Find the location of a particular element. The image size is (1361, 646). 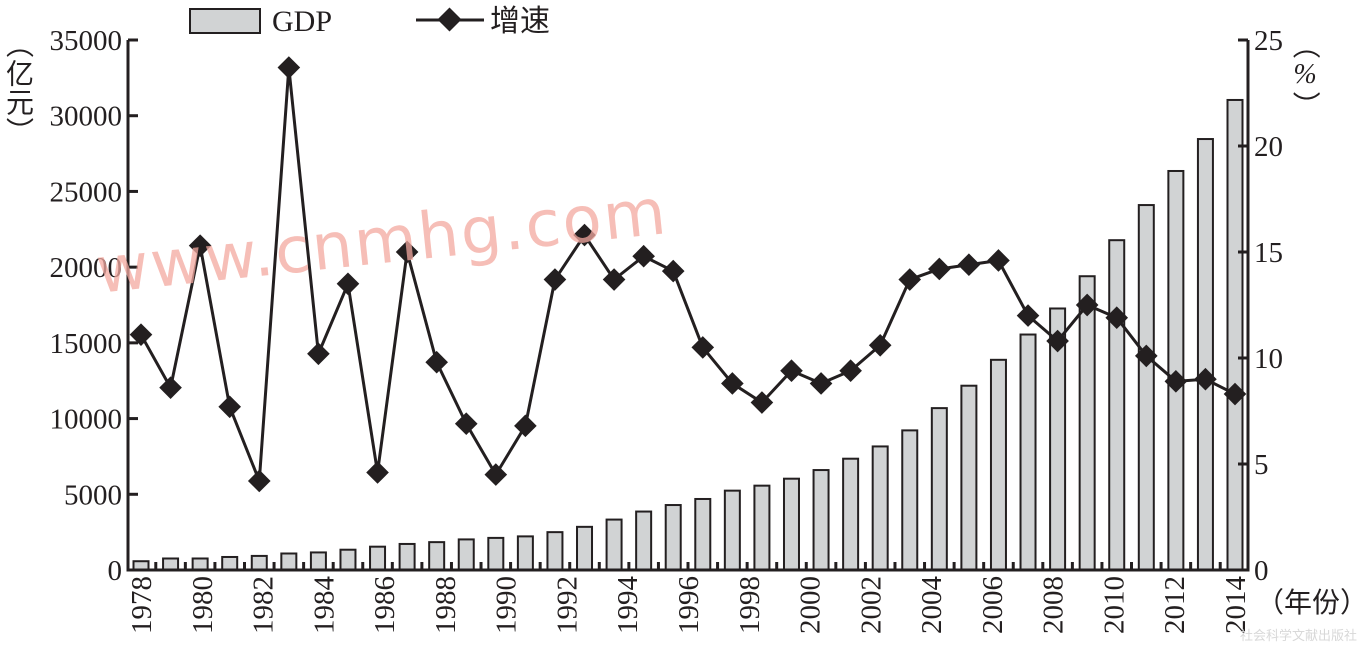

growth-marker-2003 is located at coordinates (880, 345).